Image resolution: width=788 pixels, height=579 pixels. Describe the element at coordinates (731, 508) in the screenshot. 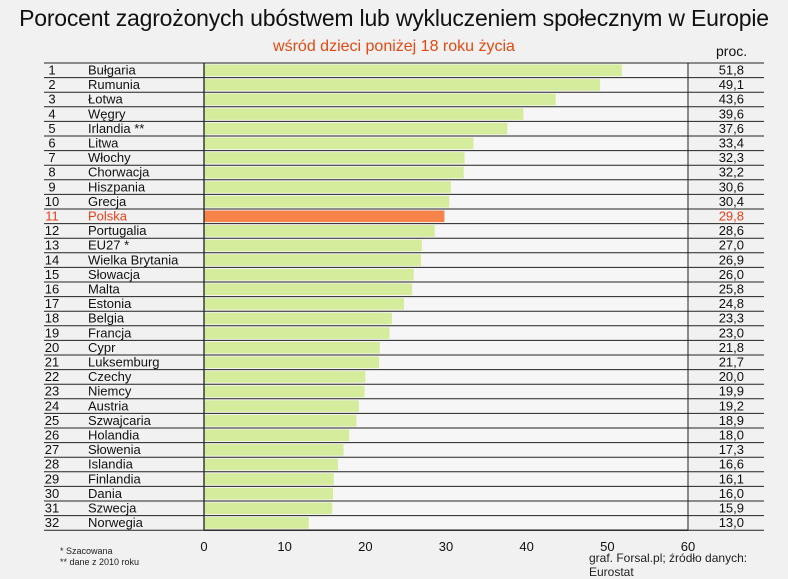

I see `value-label: 15,9` at that location.